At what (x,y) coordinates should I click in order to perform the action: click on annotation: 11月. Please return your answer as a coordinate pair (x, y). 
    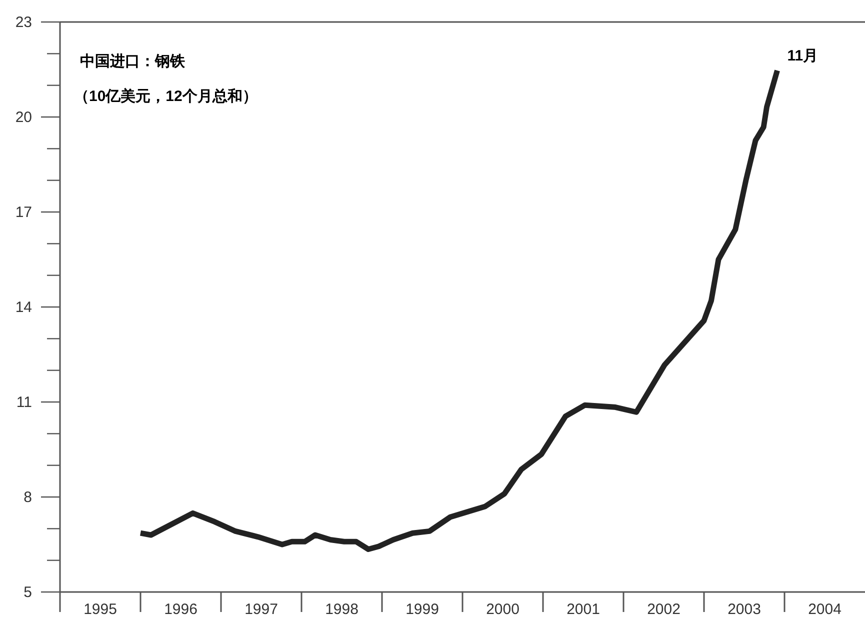
    Looking at the image, I should click on (802, 55).